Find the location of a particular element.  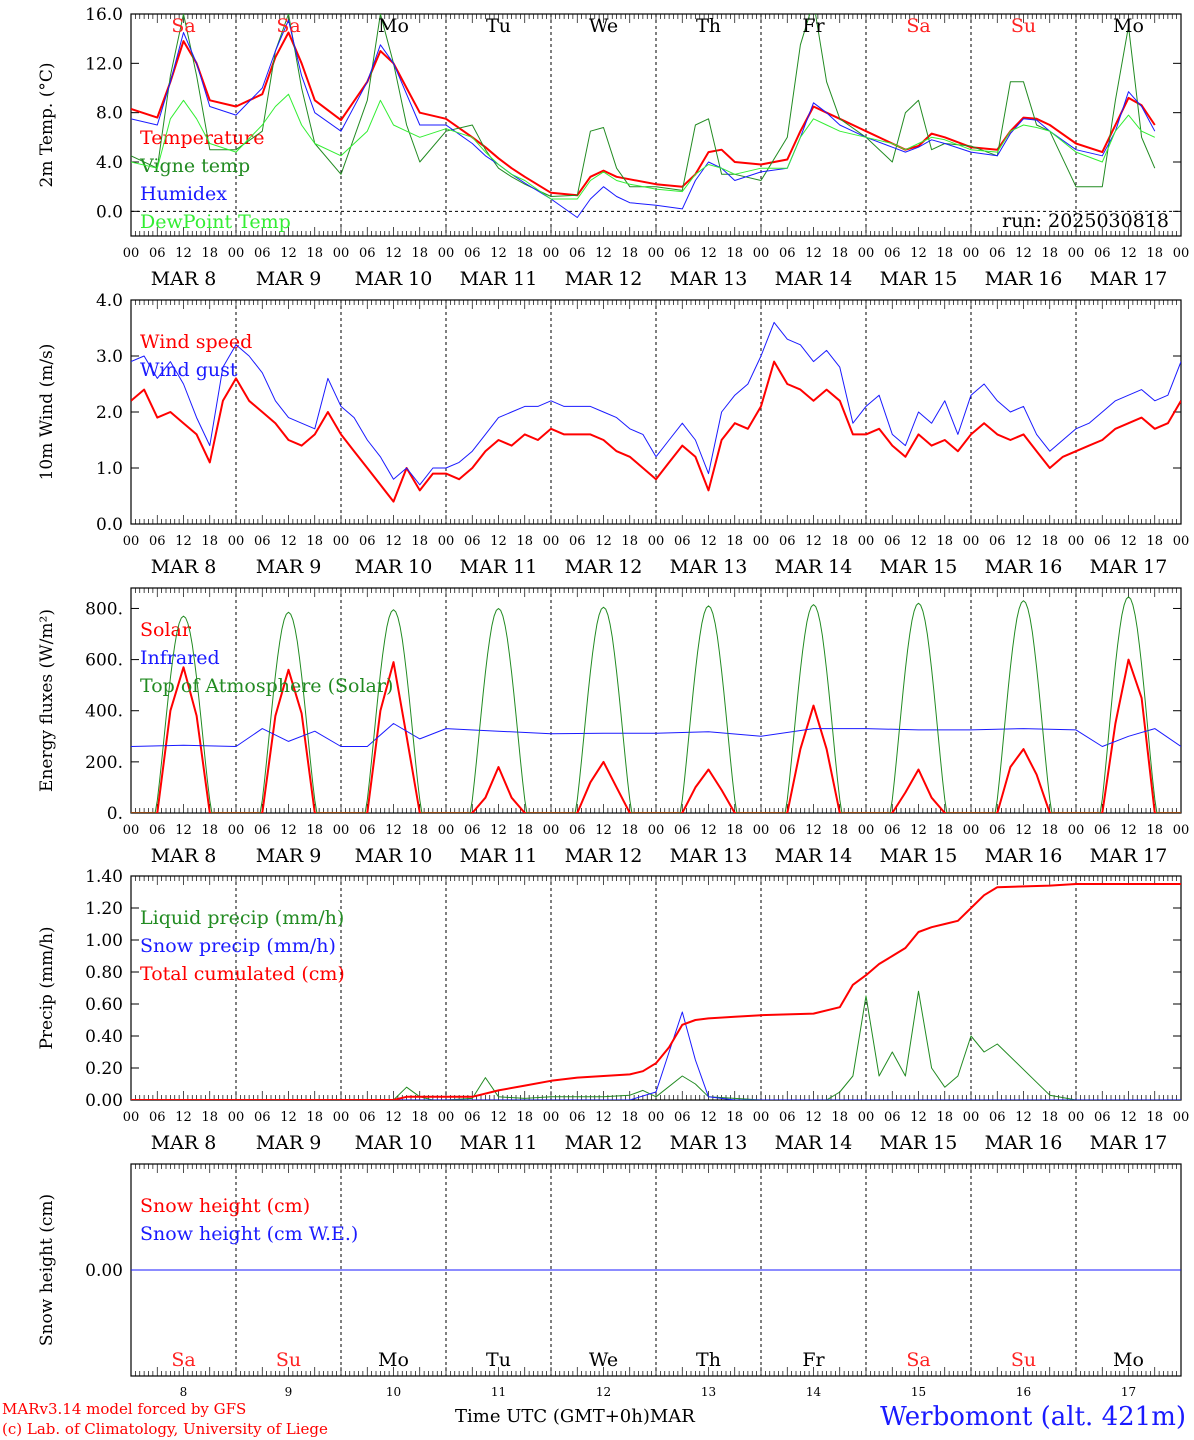

series-solar is located at coordinates (656, 735).